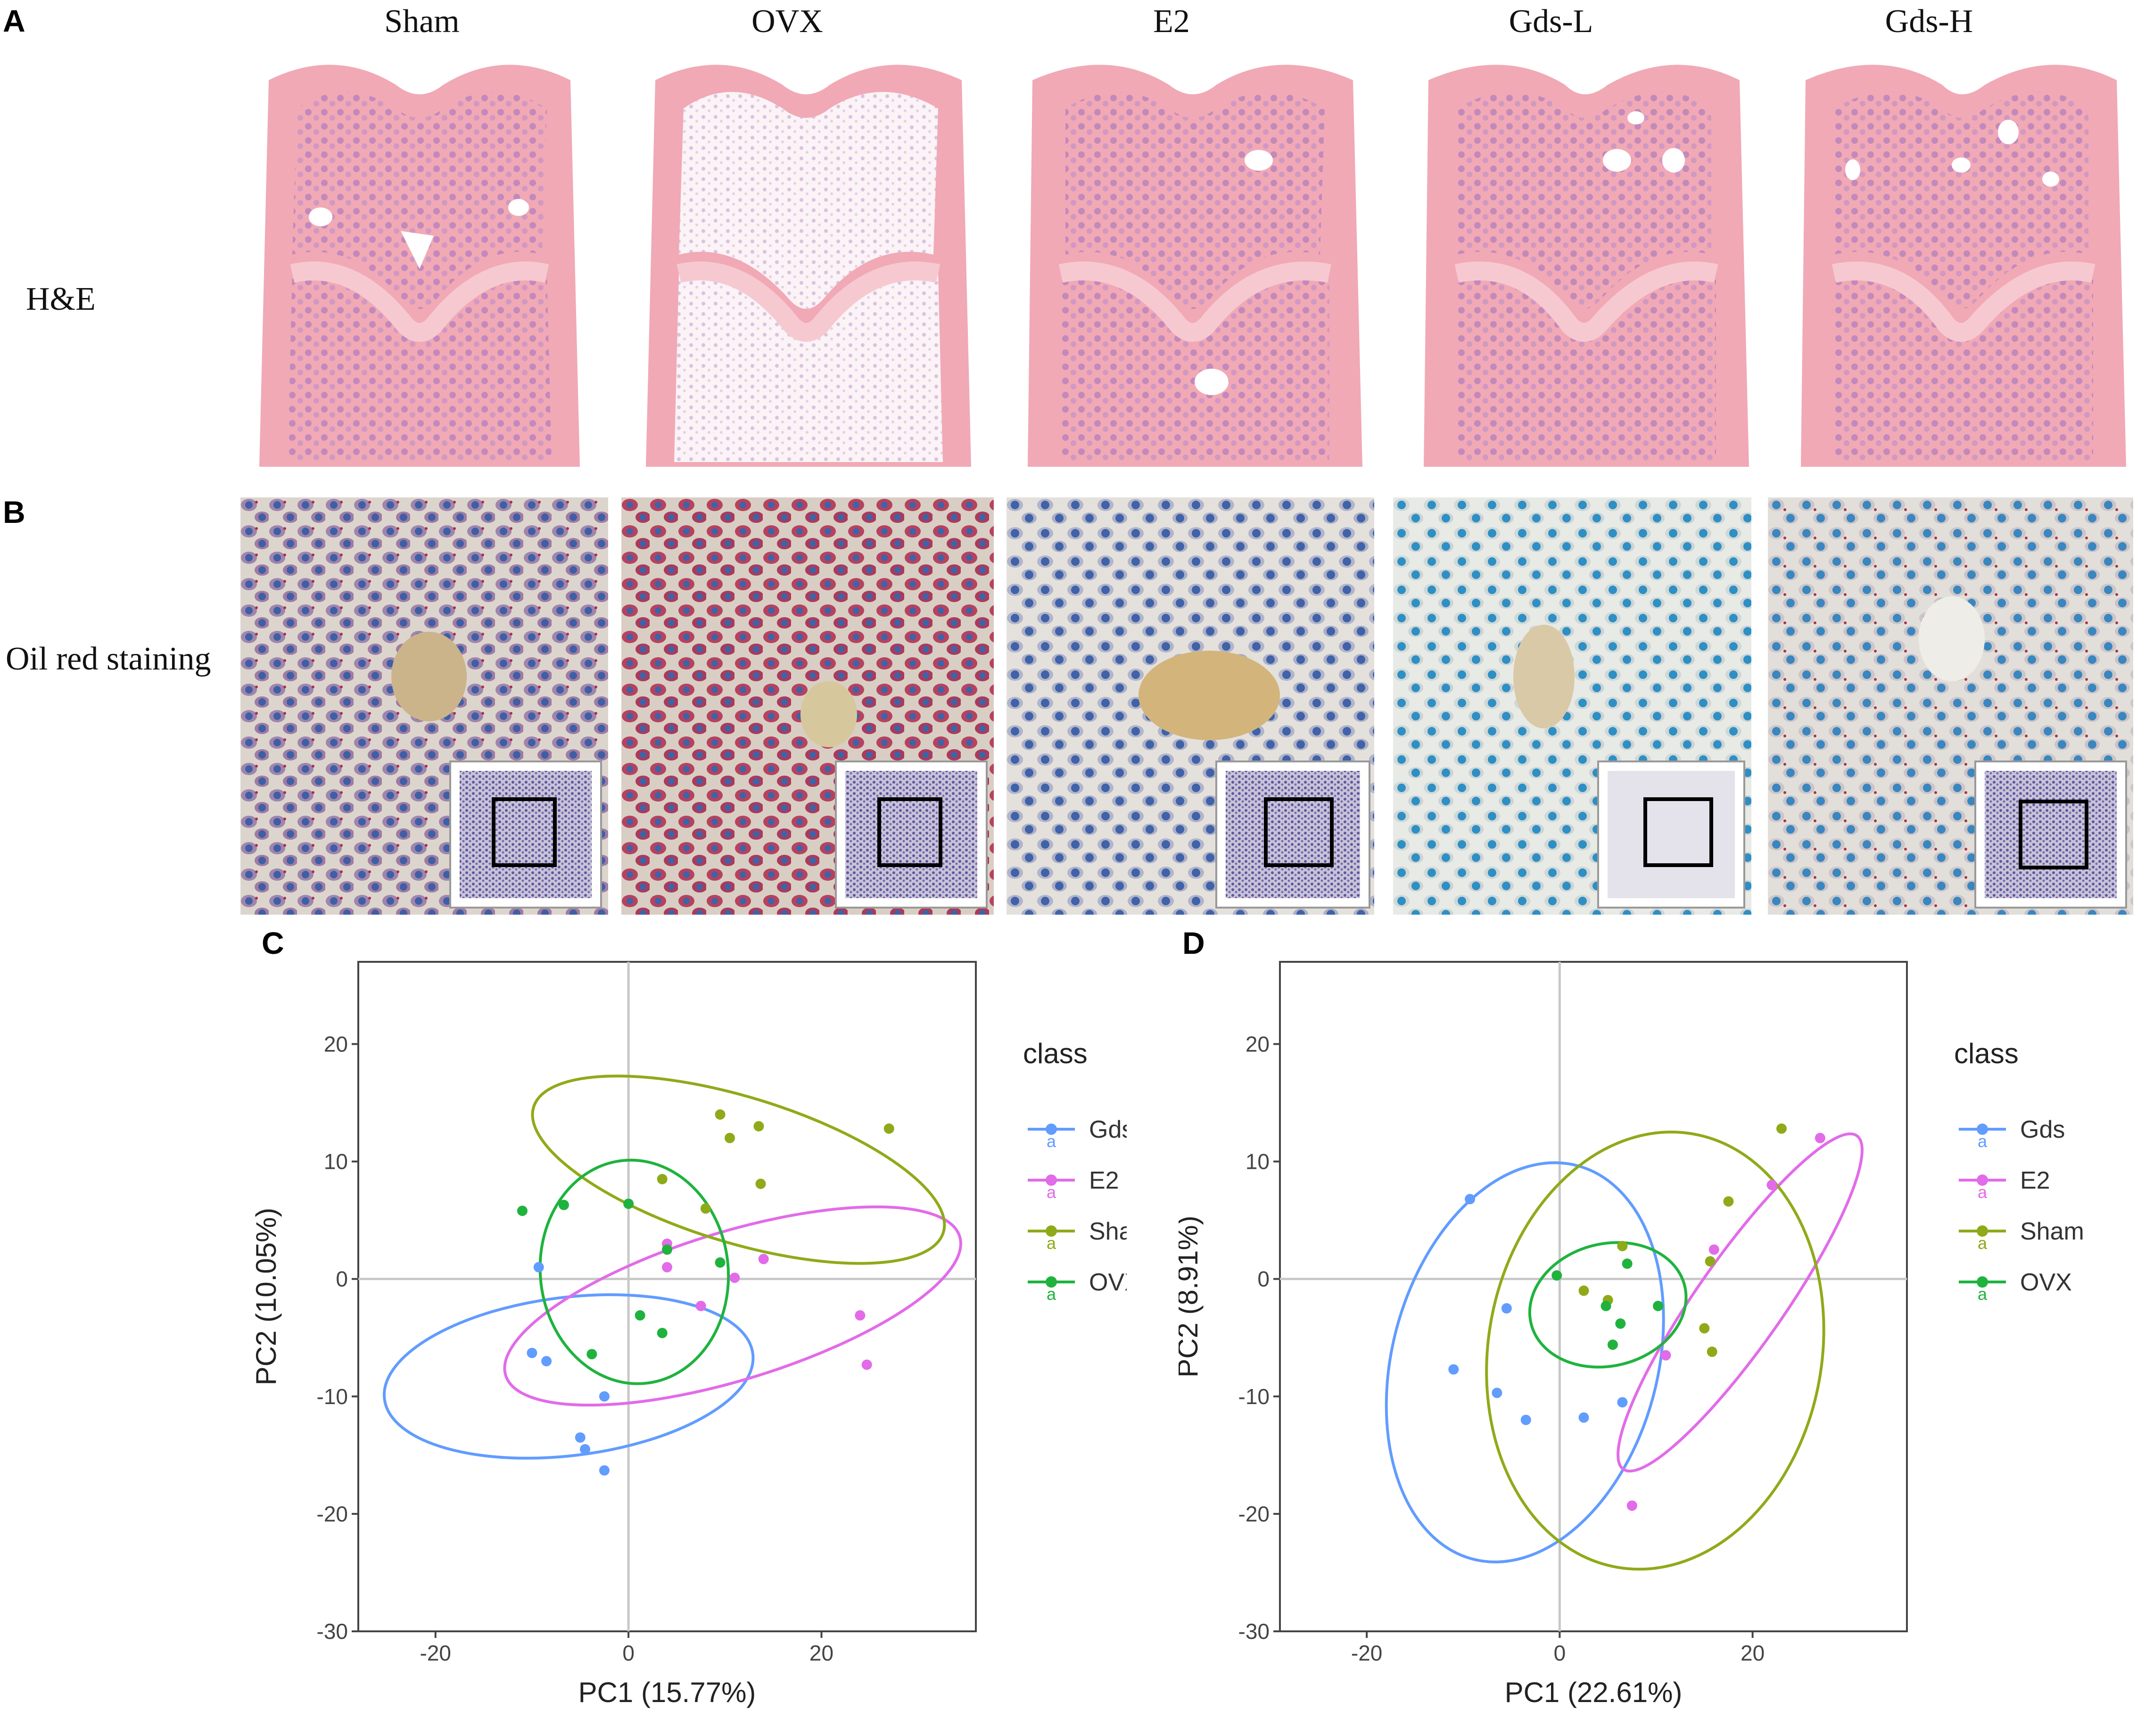  What do you see at coordinates (61, 299) in the screenshot?
I see `row-label-he: H&E` at bounding box center [61, 299].